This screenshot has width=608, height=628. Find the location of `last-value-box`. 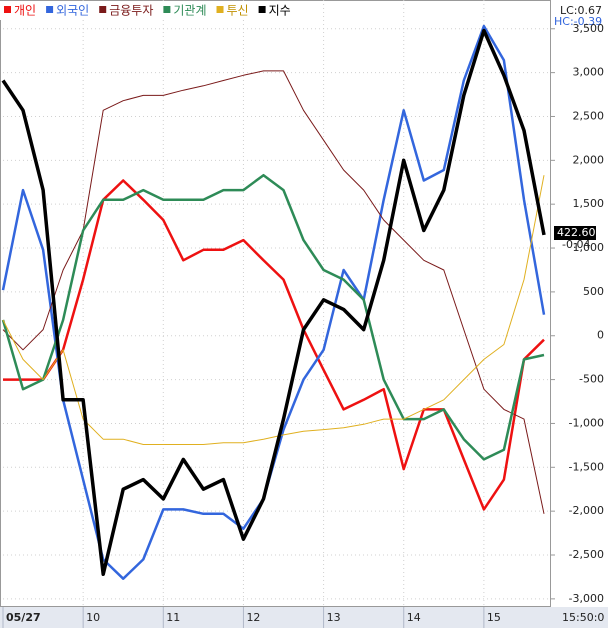

last-value-box is located at coordinates (575, 233).